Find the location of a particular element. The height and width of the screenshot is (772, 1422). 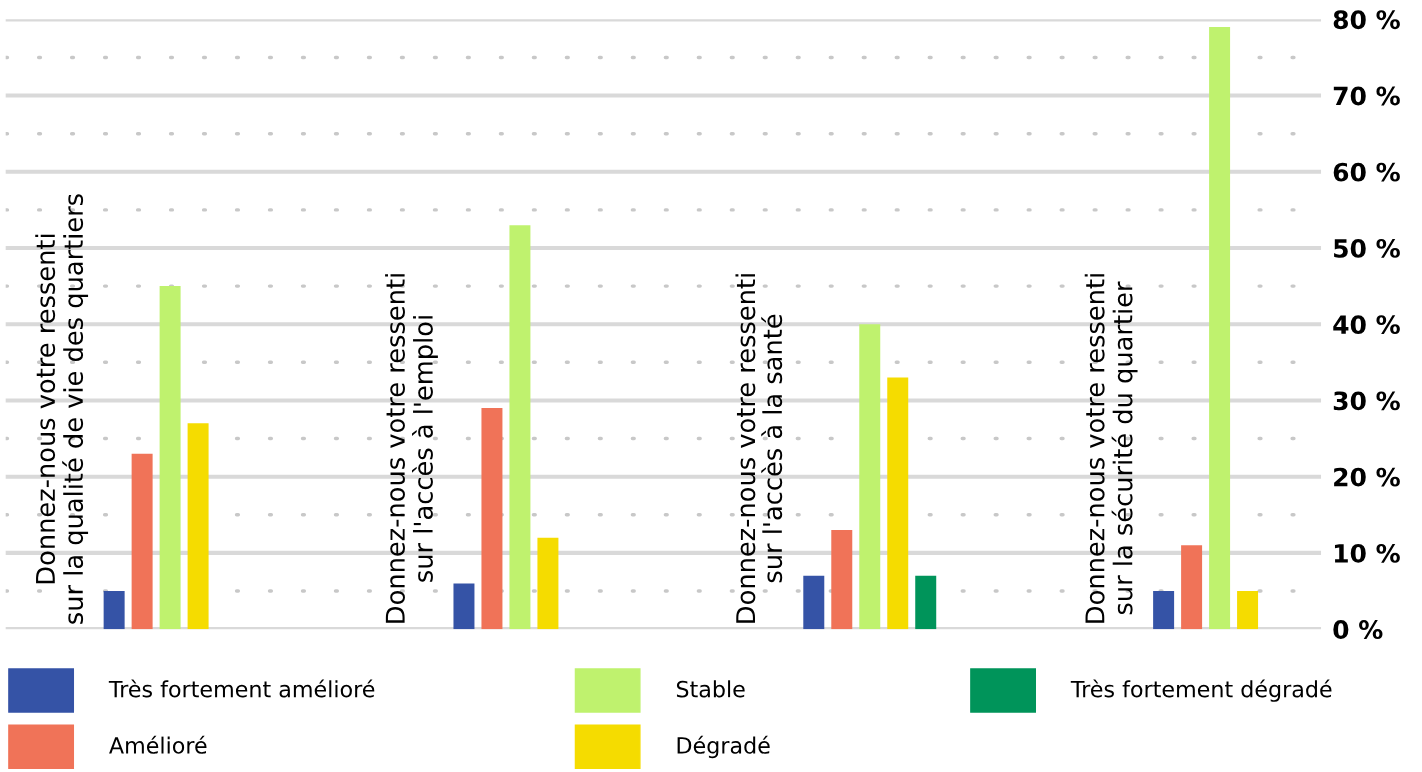

legend-label: Dégradé is located at coordinates (723, 747).